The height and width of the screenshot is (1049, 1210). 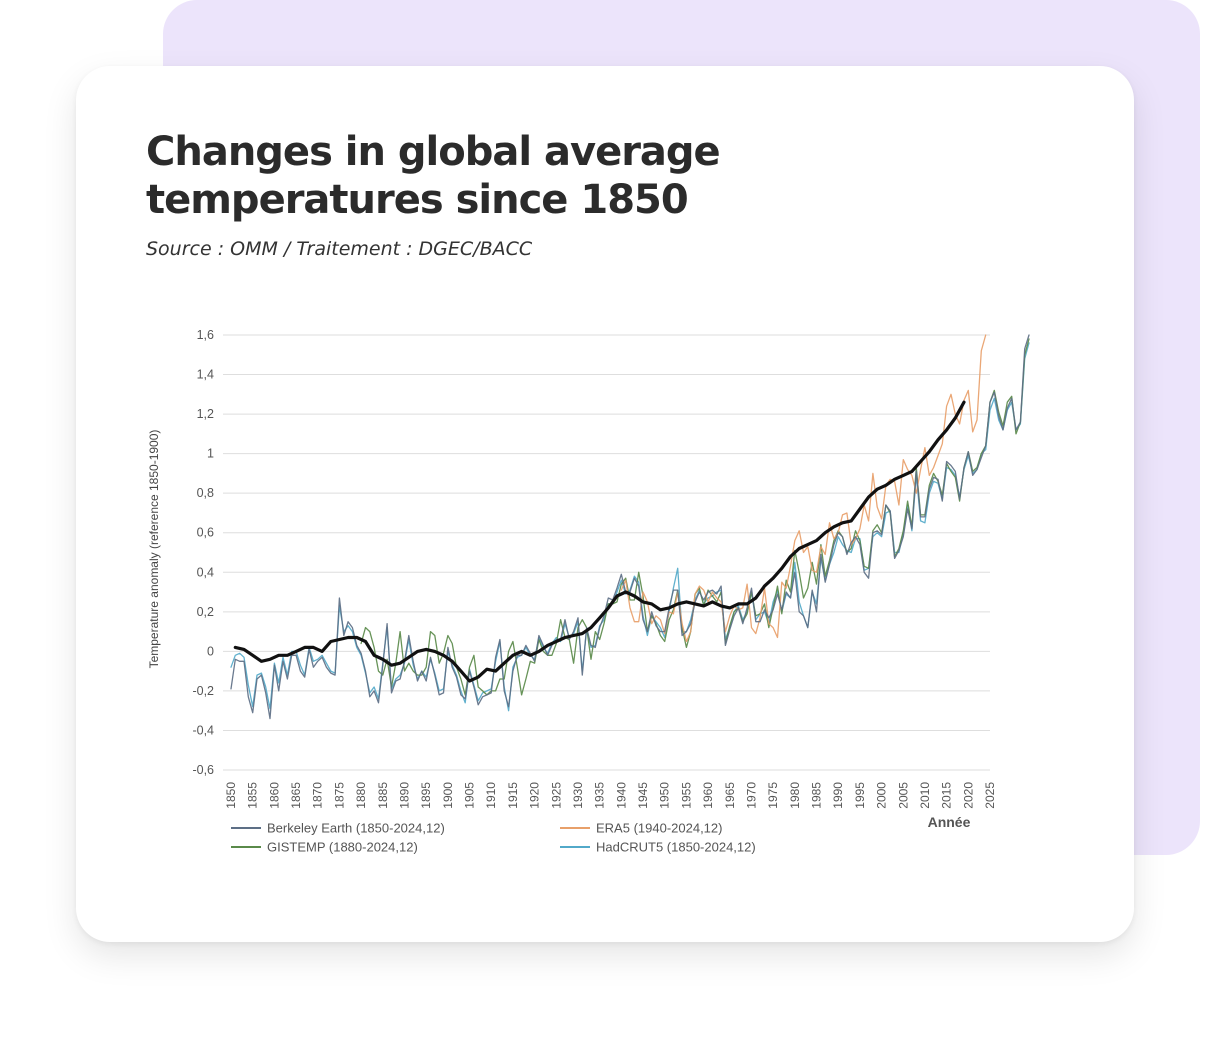 I want to click on y-tick-label: 0,4, so click(x=205, y=572).